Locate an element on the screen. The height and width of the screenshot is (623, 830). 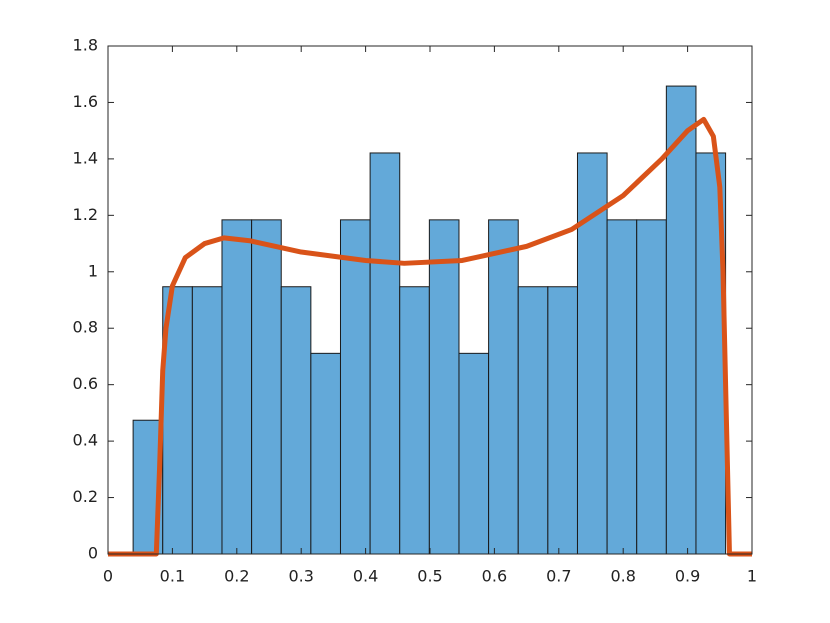
x-tick-label: 0.1 is located at coordinates (172, 576).